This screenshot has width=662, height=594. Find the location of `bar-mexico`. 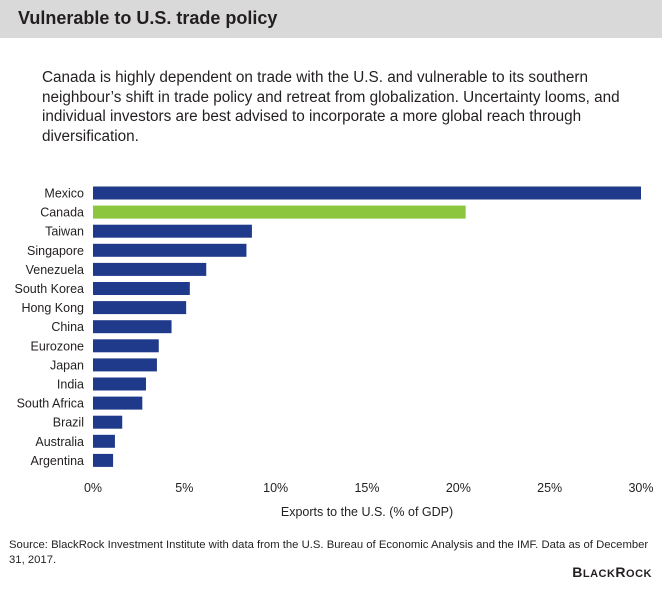

bar-mexico is located at coordinates (367, 193).